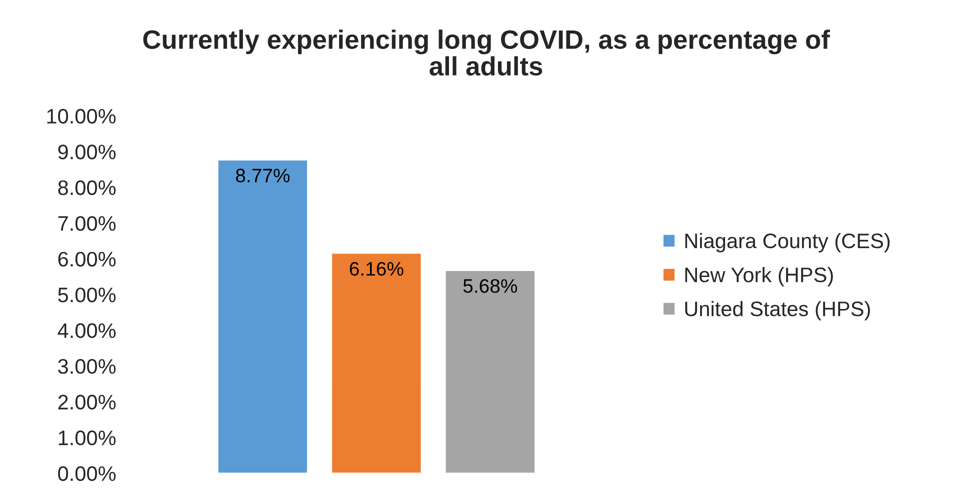  Describe the element at coordinates (87, 438) in the screenshot. I see `y-tick-label: 1.00%` at that location.